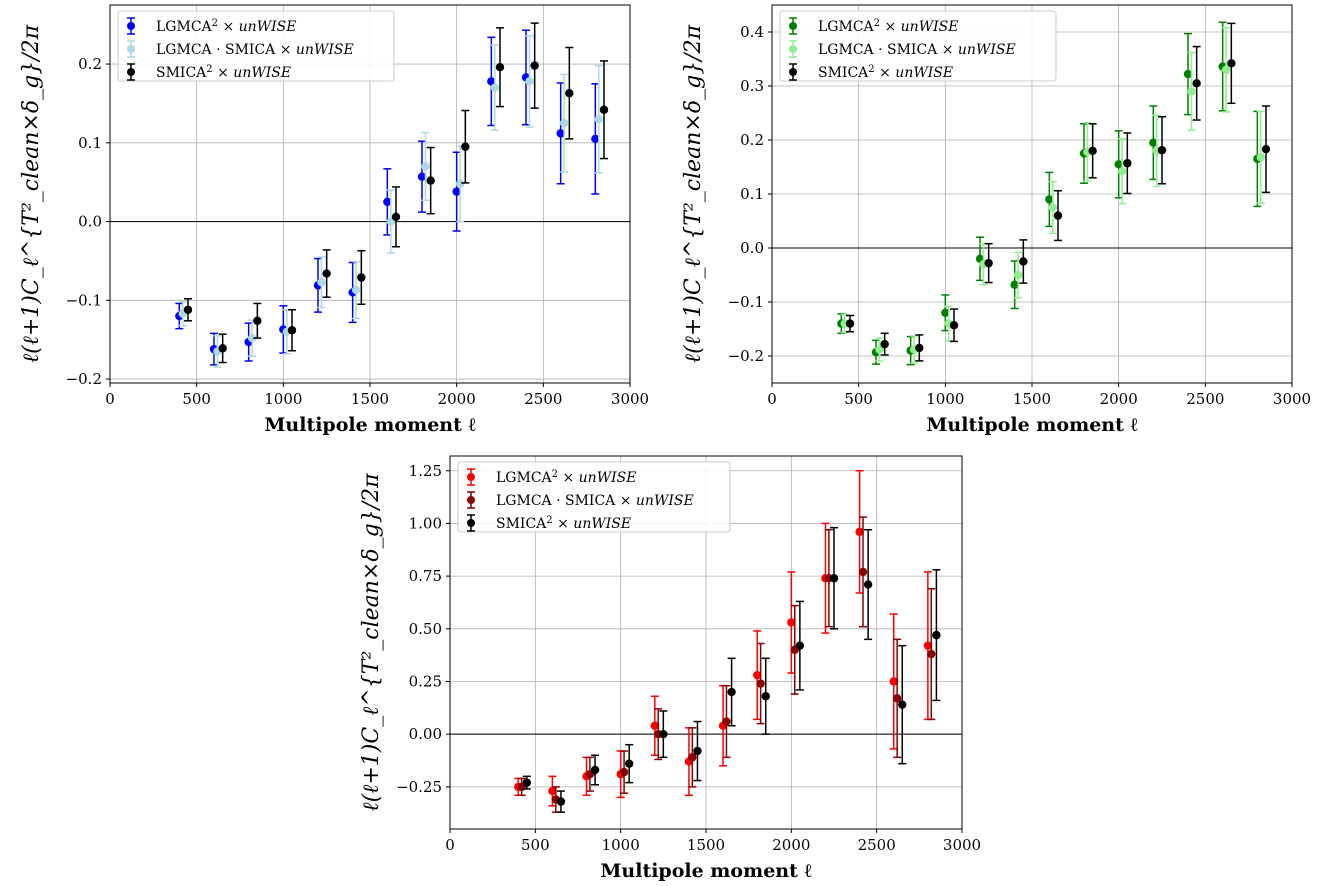 This screenshot has width=1336, height=886. I want to click on y-tick-label: −0.25, so click(419, 787).